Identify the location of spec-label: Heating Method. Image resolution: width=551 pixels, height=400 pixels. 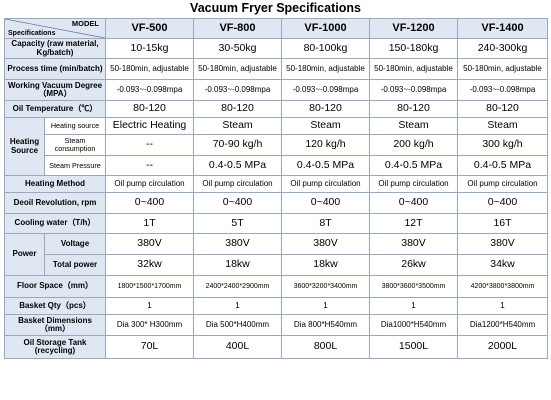
(55, 184).